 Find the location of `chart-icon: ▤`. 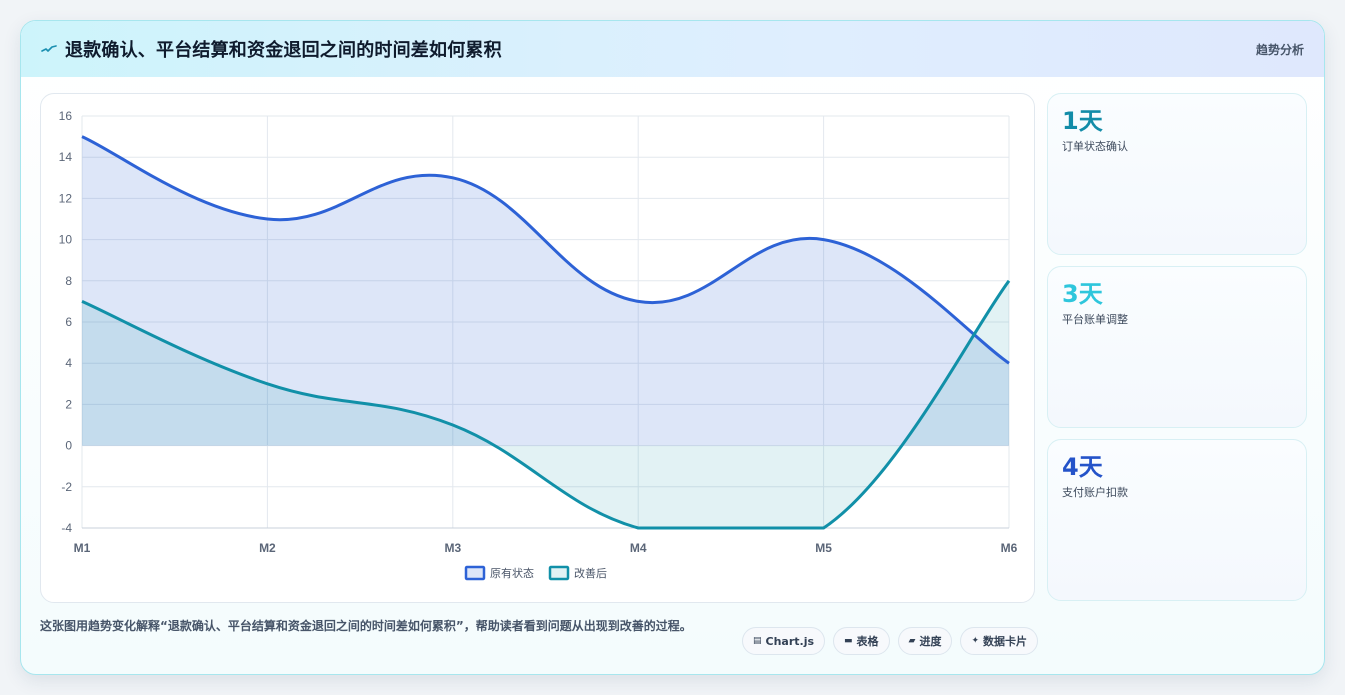

chart-icon: ▤ is located at coordinates (757, 641).